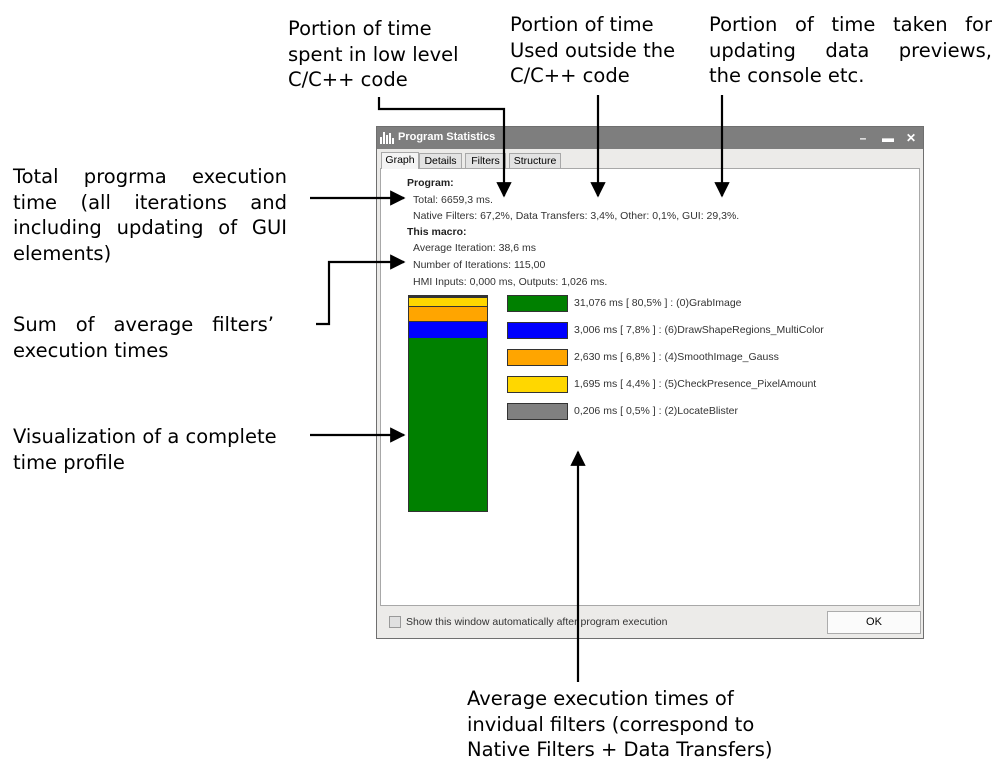 The image size is (1003, 768). I want to click on tab-graph: Graph, so click(400, 160).